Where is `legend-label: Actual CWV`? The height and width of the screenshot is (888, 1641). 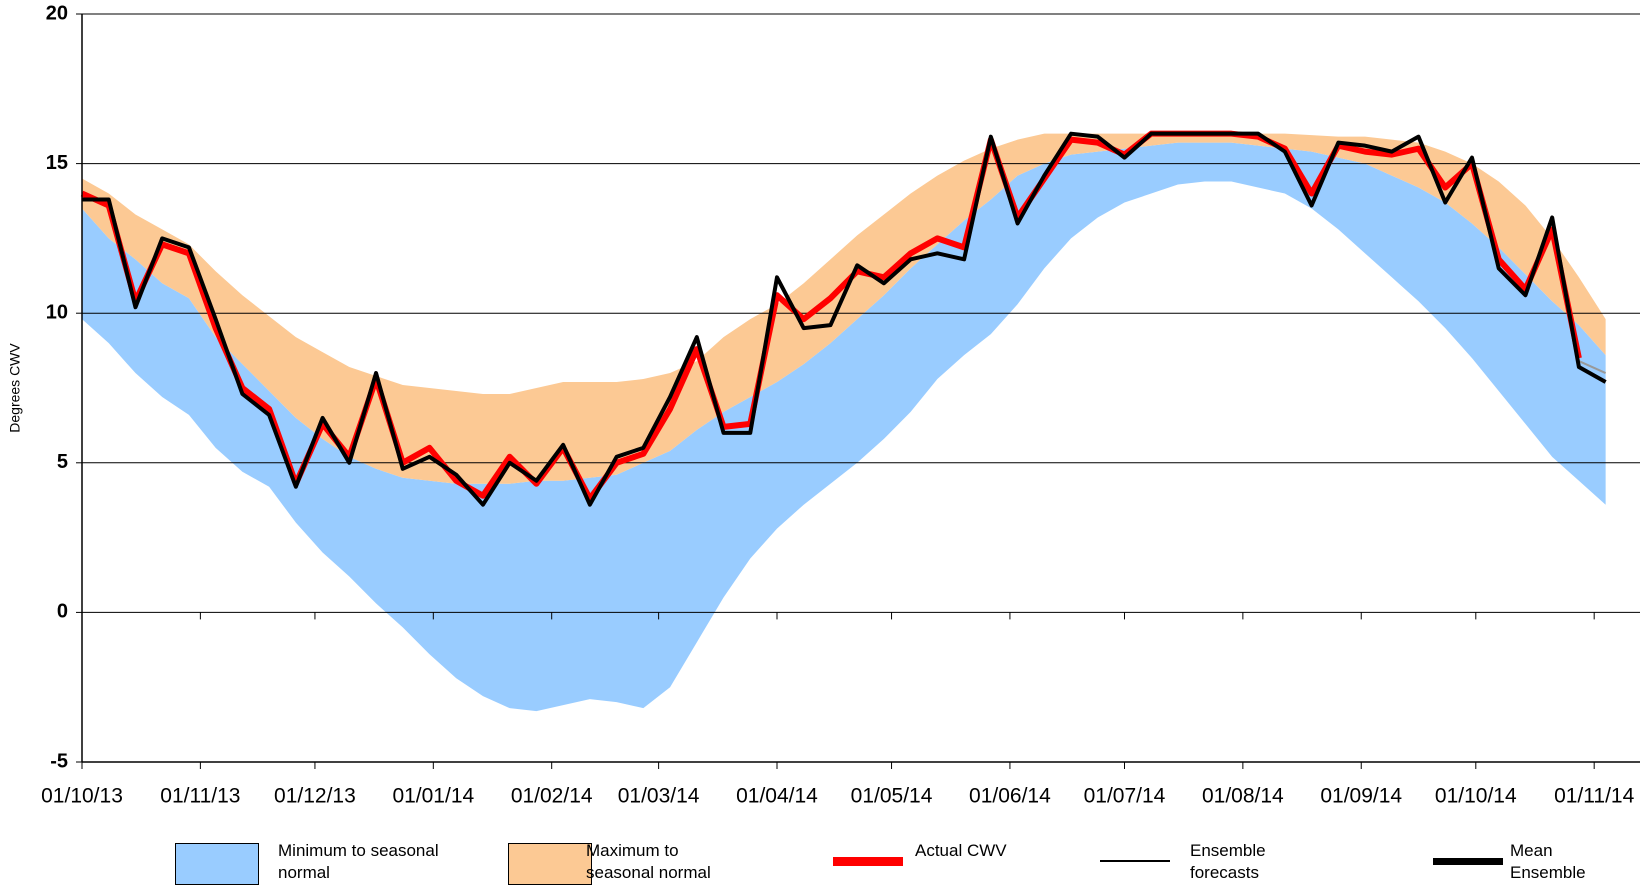
legend-label: Actual CWV is located at coordinates (961, 850).